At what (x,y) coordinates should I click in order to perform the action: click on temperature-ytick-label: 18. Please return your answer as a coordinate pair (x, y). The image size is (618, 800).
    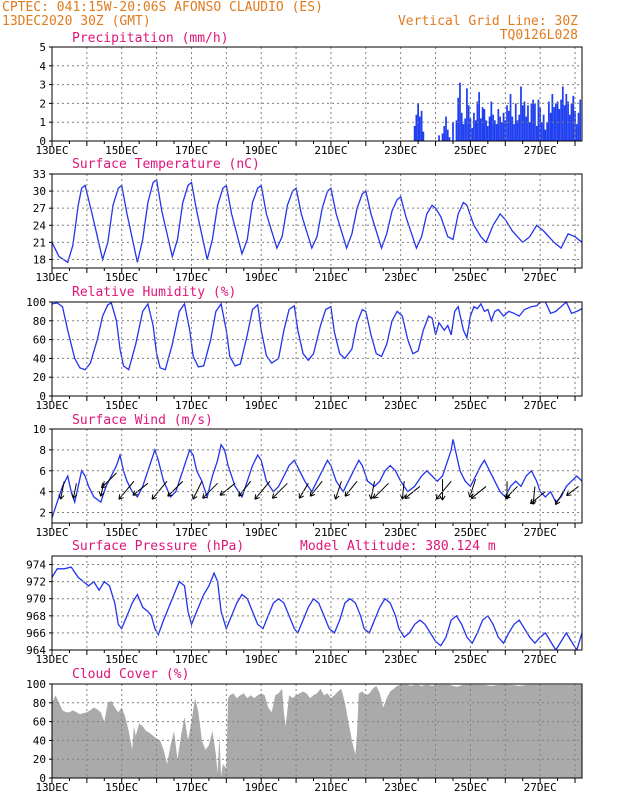
    Looking at the image, I should click on (39, 259).